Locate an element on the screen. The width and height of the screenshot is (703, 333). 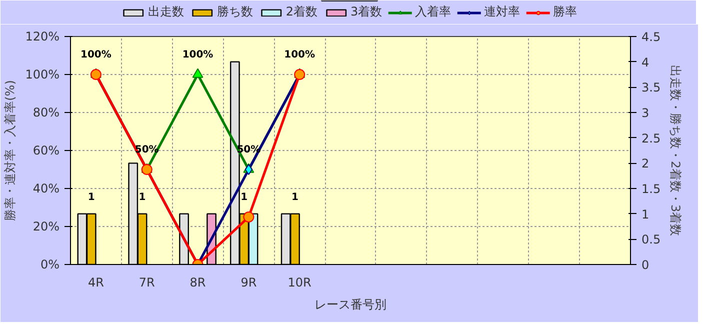
y2-tick-label: 1 is located at coordinates (646, 214).